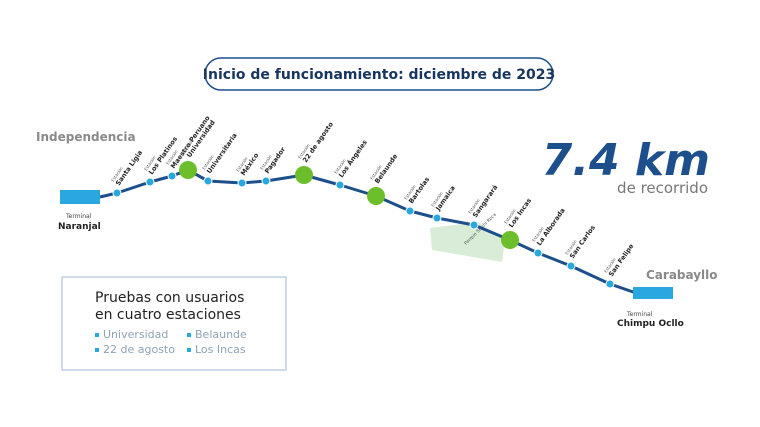 The height and width of the screenshot is (427, 760). What do you see at coordinates (662, 188) in the screenshot?
I see `distance-caption: de recorrido` at bounding box center [662, 188].